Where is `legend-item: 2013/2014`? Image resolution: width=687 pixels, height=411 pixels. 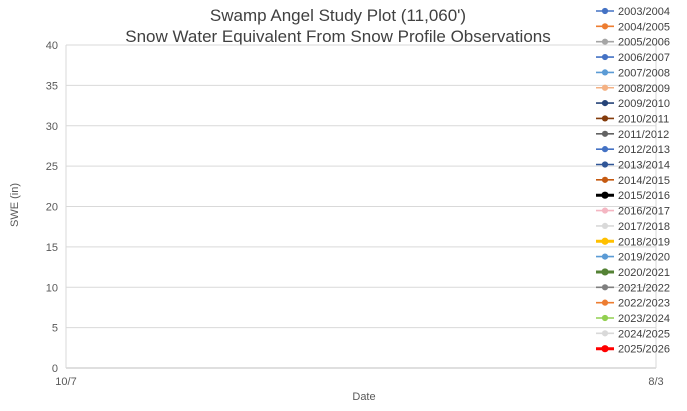
legend-item: 2013/2014 is located at coordinates (633, 166).